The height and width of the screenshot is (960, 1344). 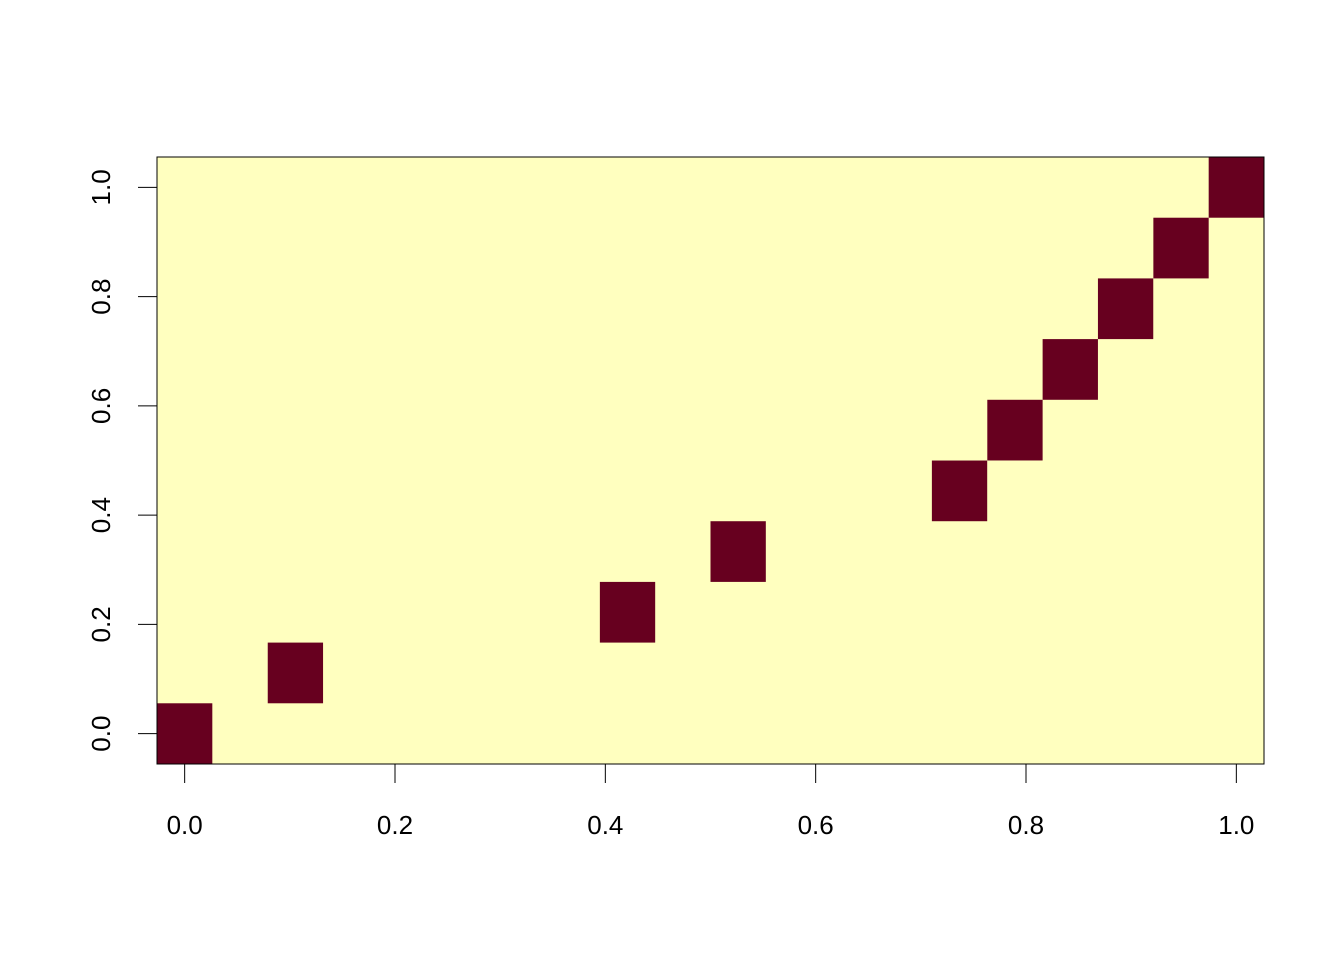 What do you see at coordinates (1026, 825) in the screenshot?
I see `x-tick-label: 0.8` at bounding box center [1026, 825].